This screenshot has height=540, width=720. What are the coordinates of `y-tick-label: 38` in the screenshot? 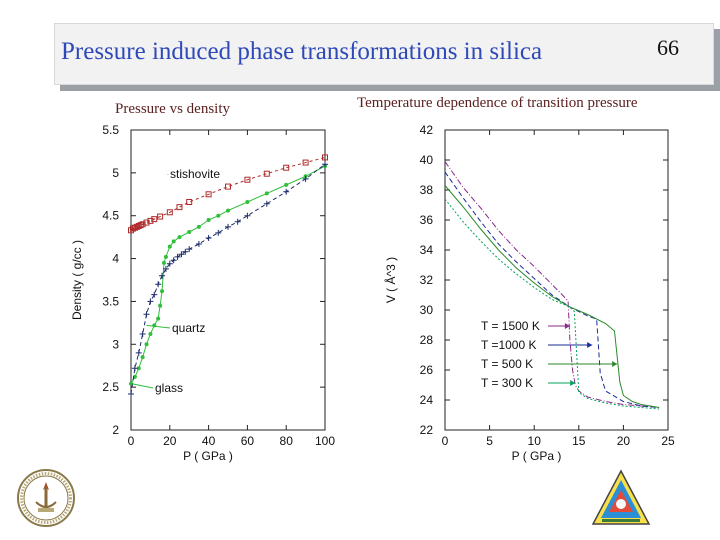 It's located at (427, 190).